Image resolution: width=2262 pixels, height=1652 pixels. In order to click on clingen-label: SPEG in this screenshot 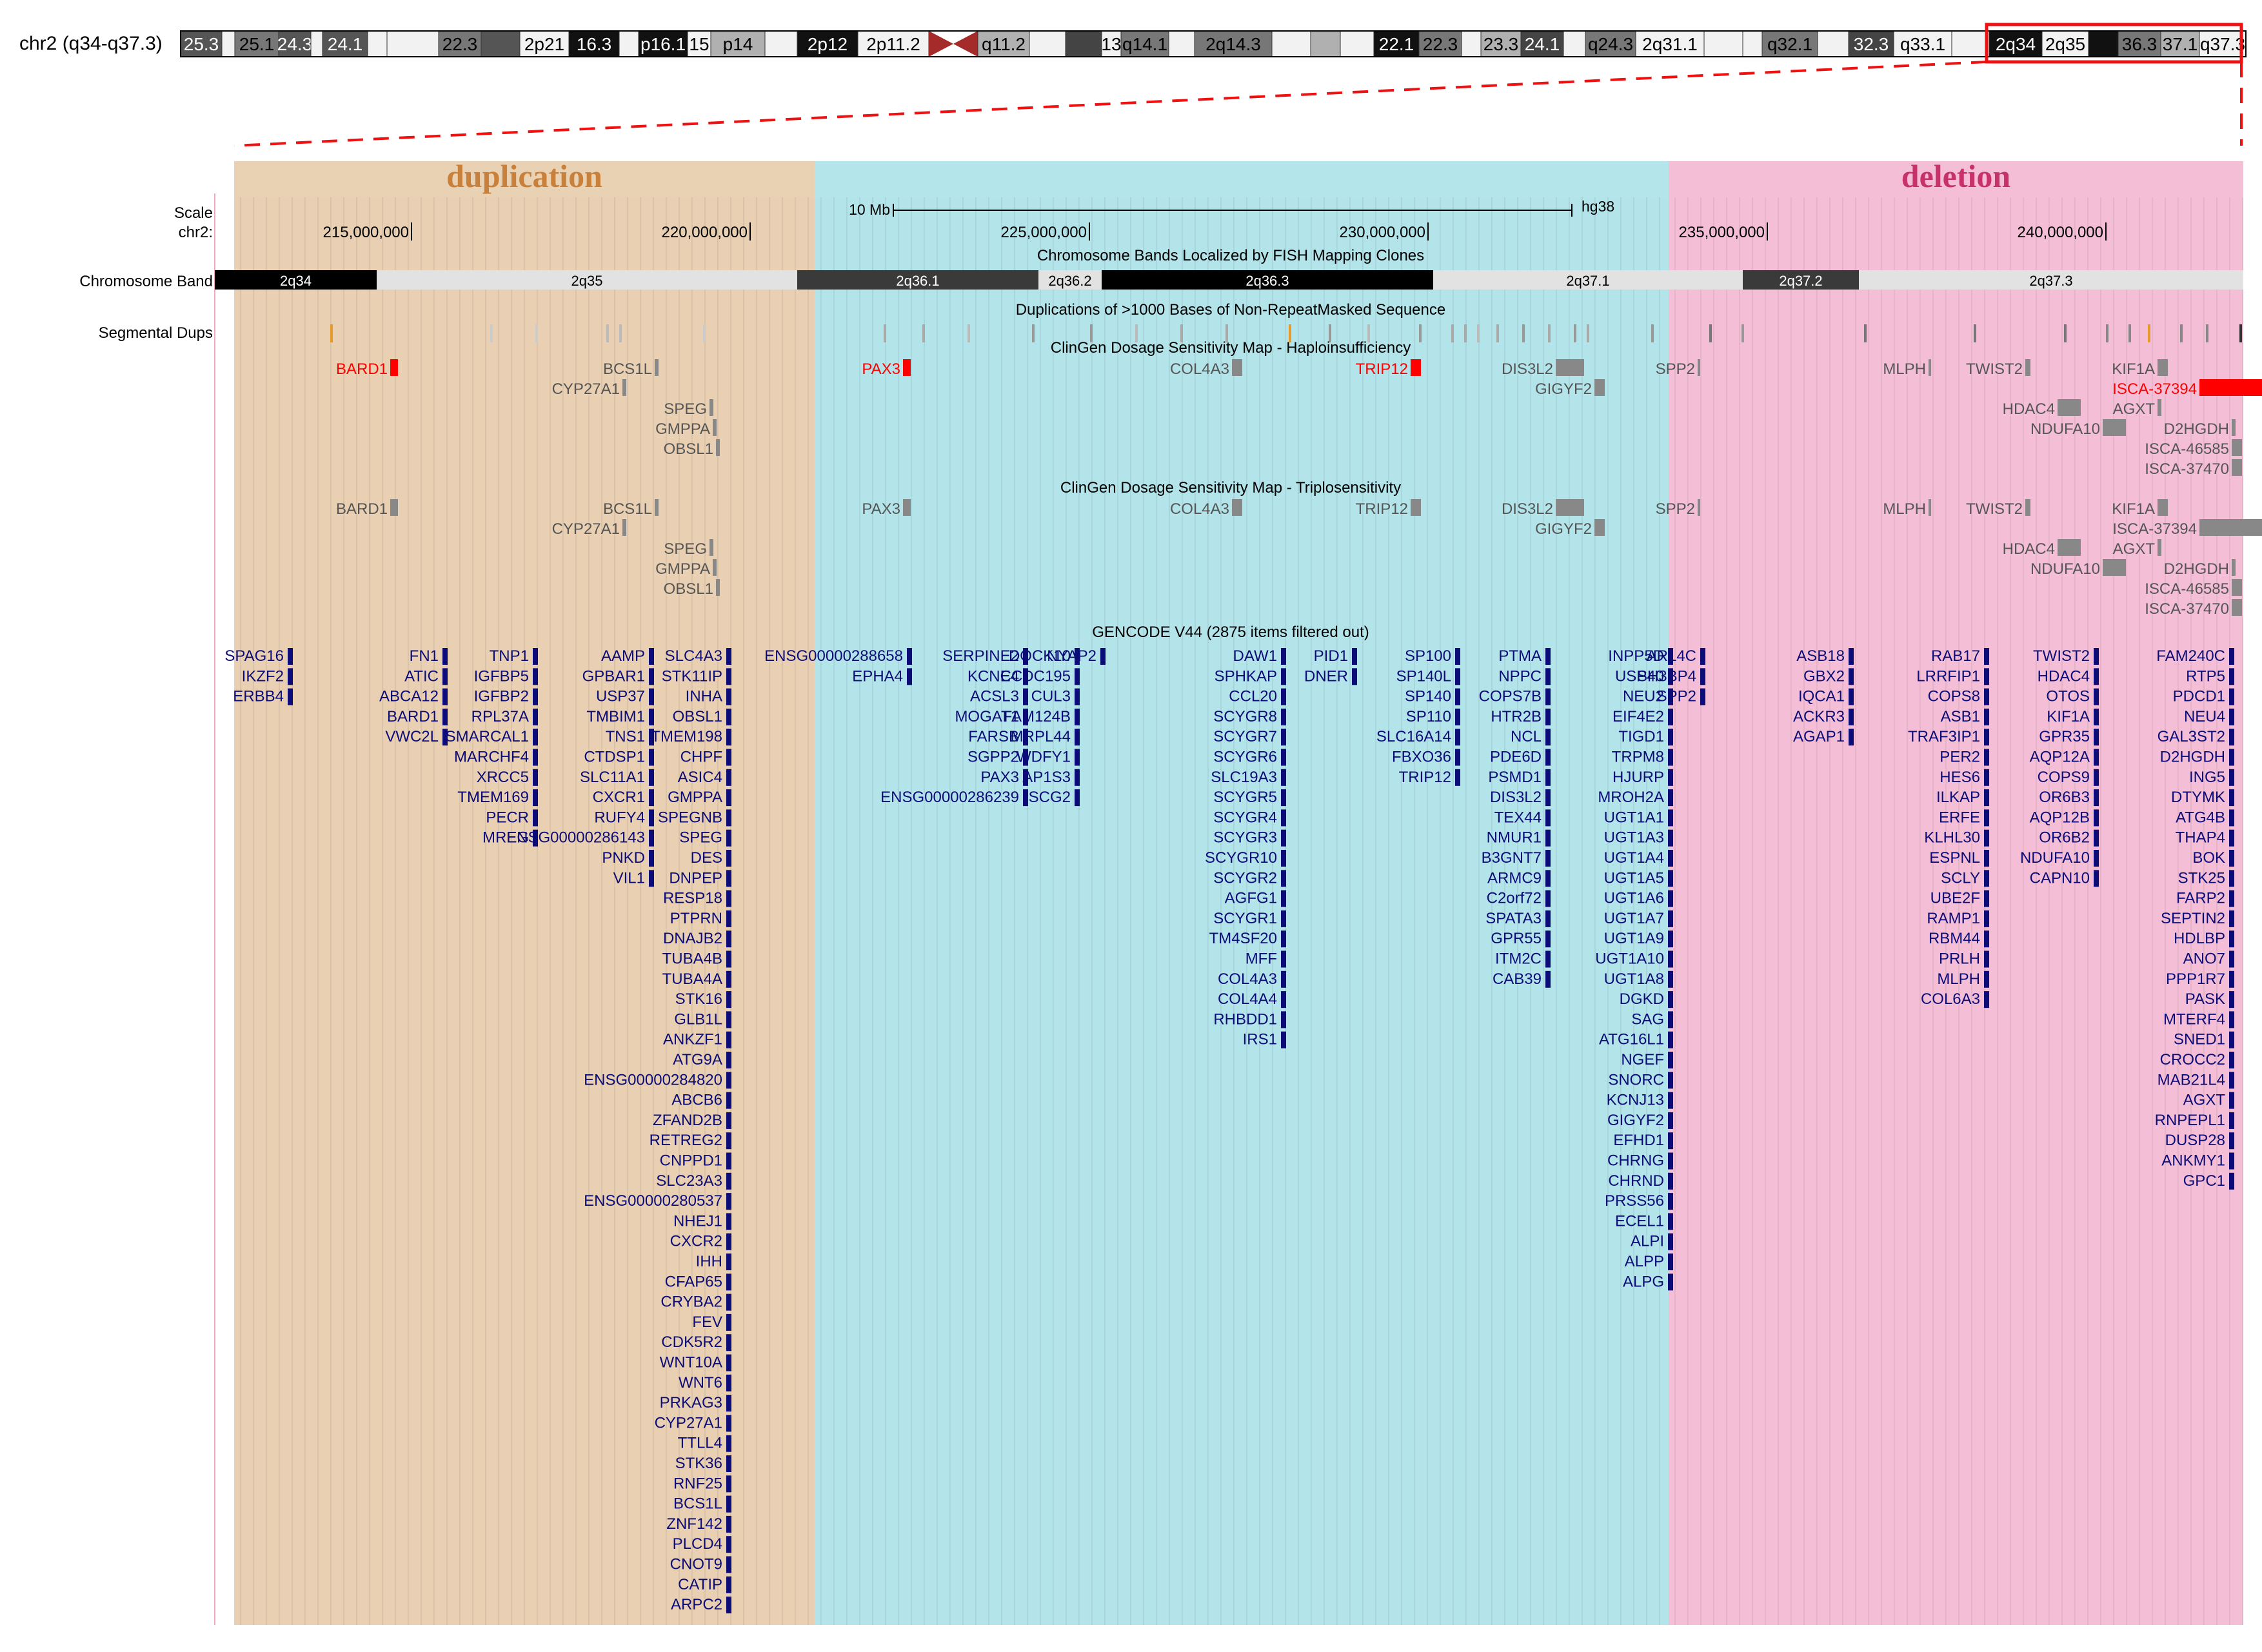, I will do `click(685, 549)`.